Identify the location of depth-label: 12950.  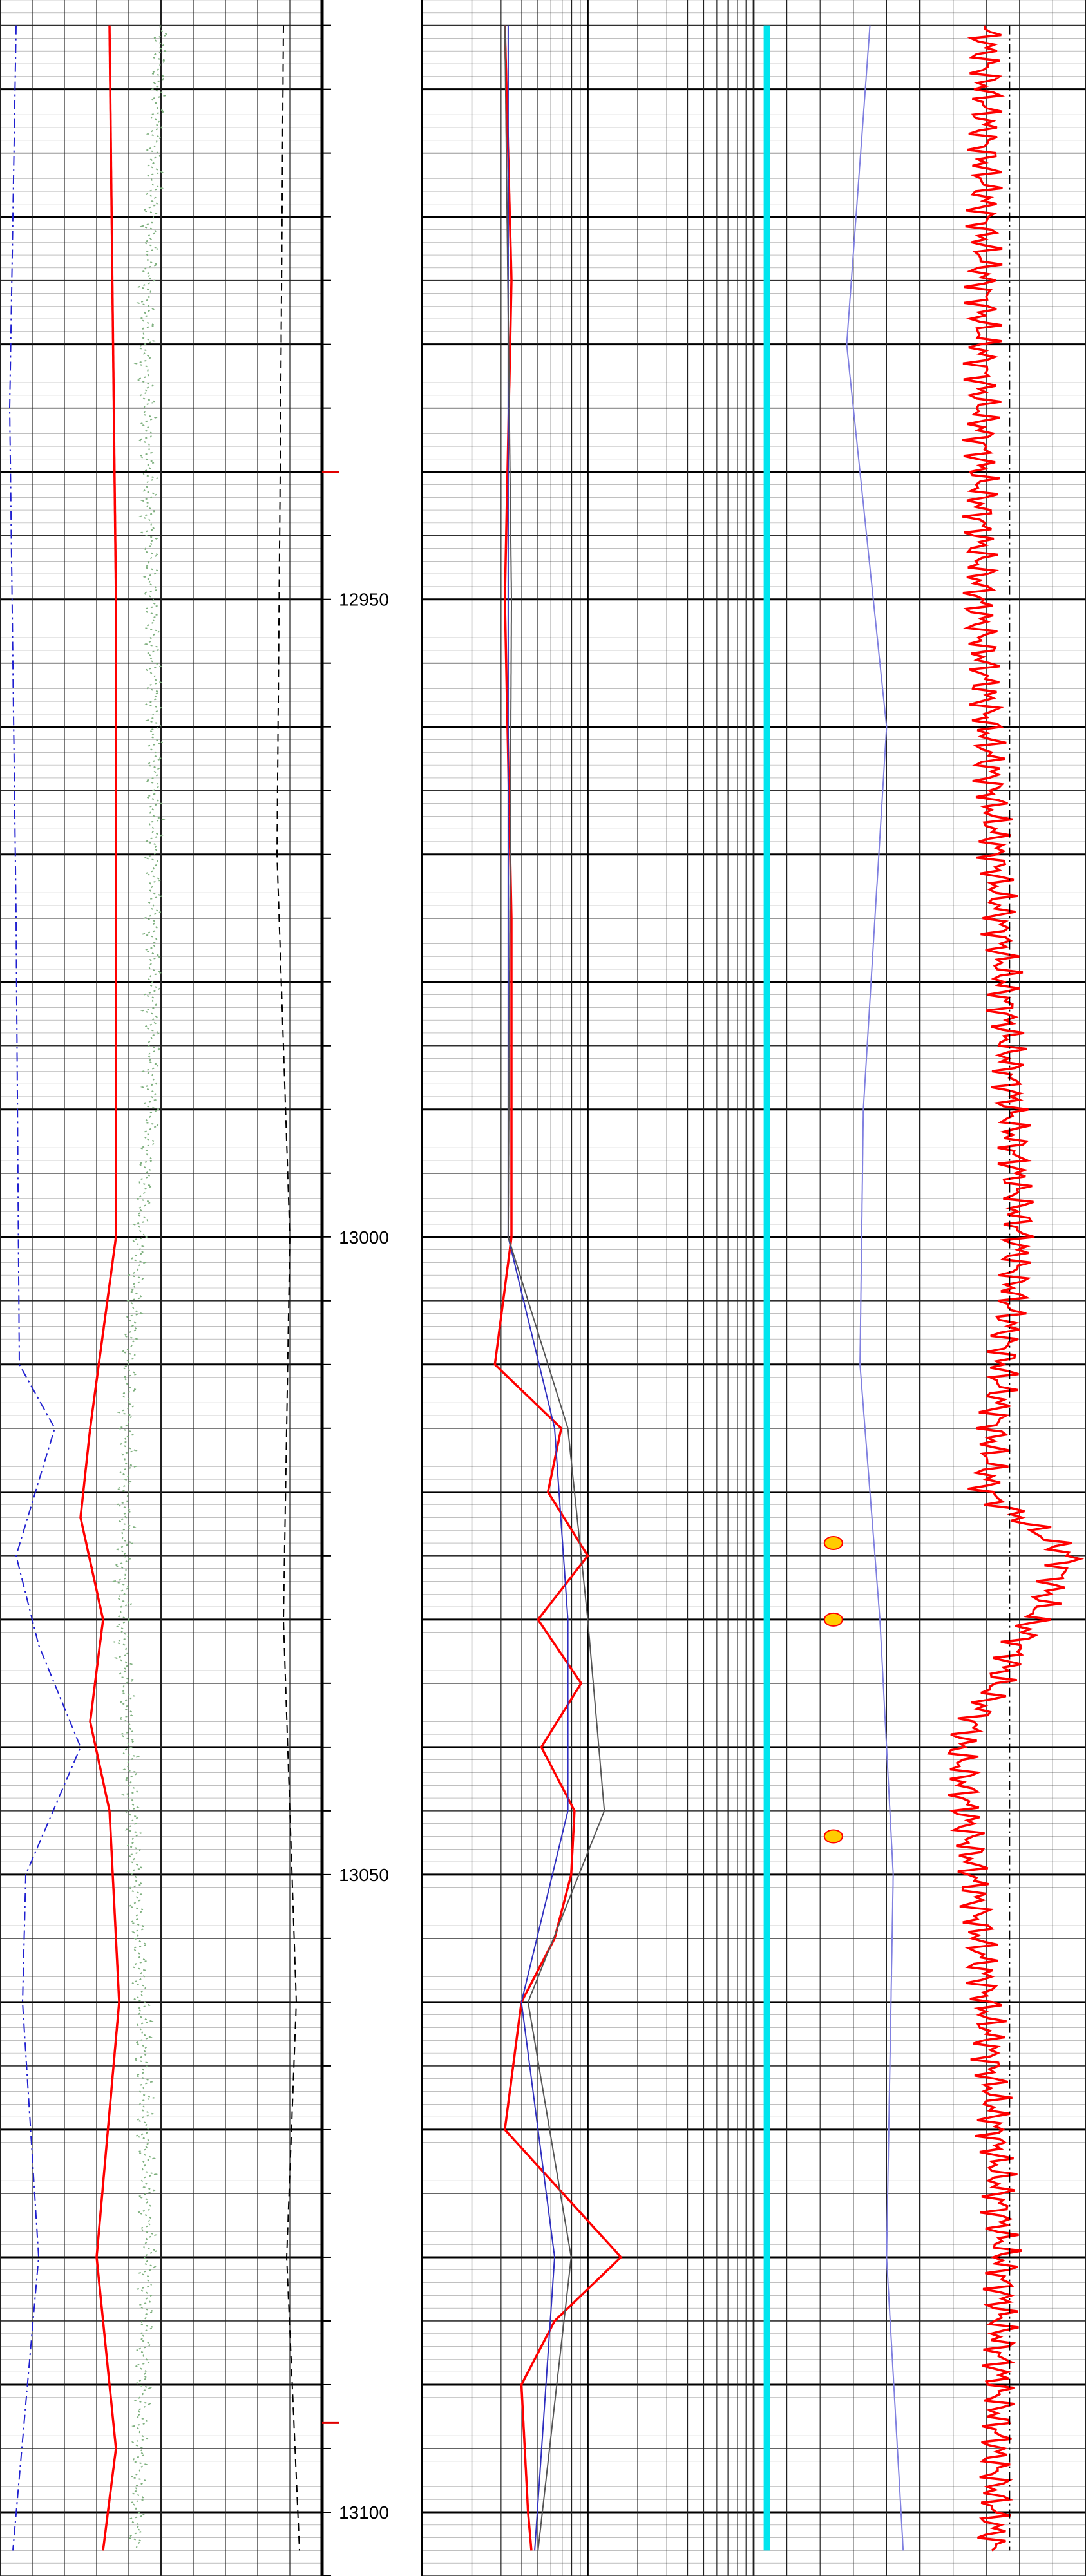
(364, 600).